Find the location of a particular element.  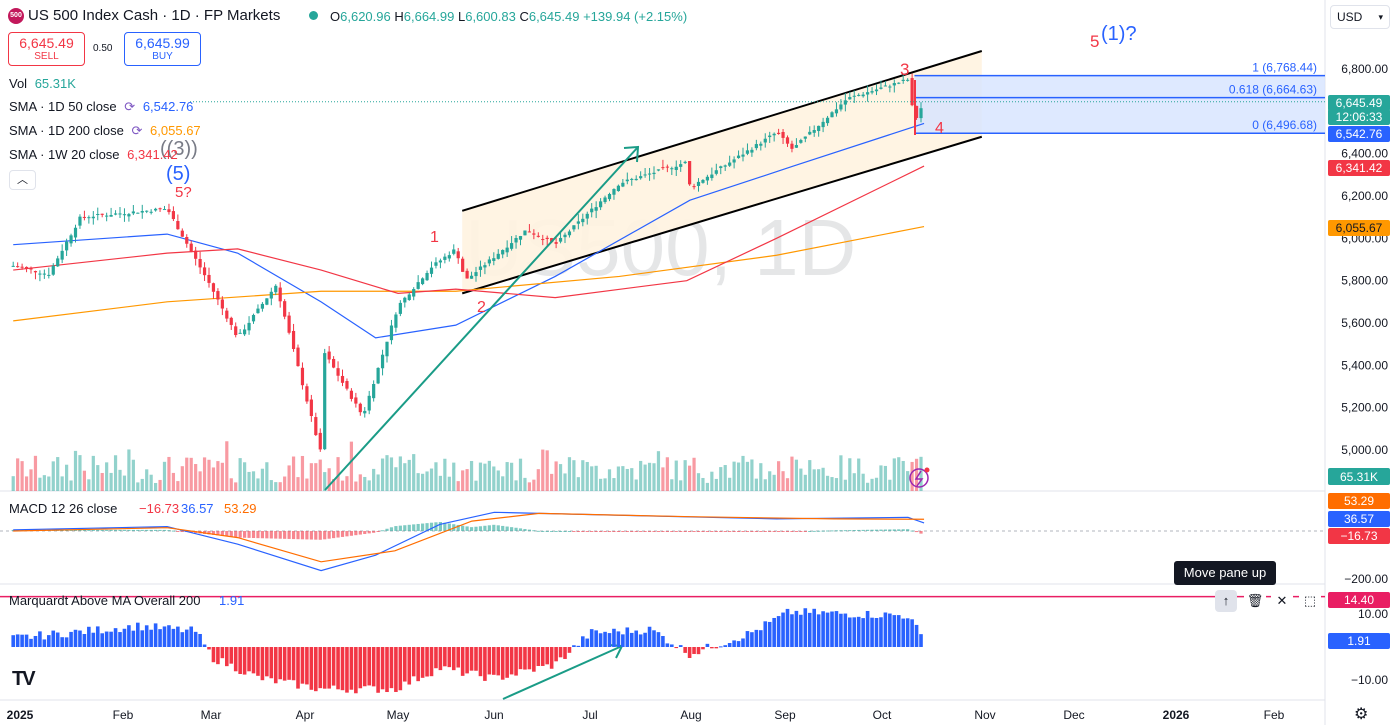

marquardt-value: 1.91 is located at coordinates (231, 600).